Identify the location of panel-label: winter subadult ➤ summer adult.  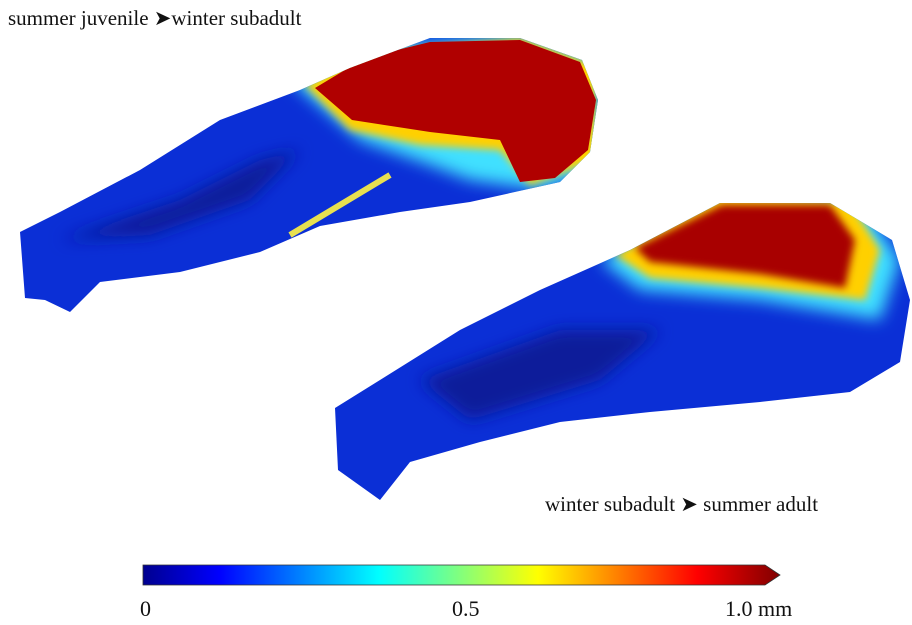
(682, 504).